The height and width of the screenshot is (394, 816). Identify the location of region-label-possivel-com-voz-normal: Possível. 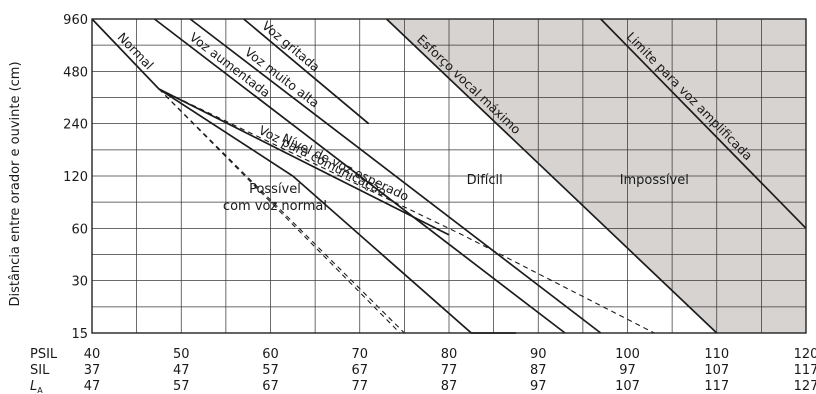
(275, 189).